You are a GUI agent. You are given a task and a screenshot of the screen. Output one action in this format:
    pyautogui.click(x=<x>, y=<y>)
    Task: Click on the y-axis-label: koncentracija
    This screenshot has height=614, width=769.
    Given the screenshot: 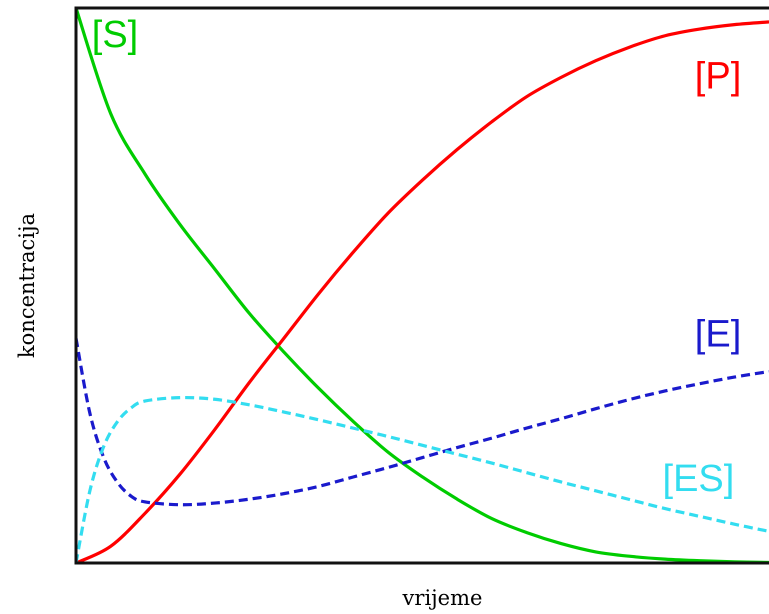 What is the action you would take?
    pyautogui.click(x=27, y=285)
    